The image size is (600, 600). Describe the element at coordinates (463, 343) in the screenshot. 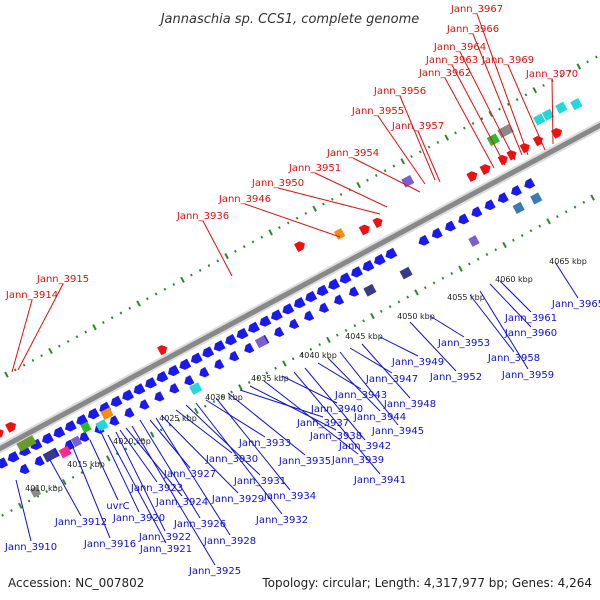

I see `reverse-gene-label: Jann_3953` at that location.